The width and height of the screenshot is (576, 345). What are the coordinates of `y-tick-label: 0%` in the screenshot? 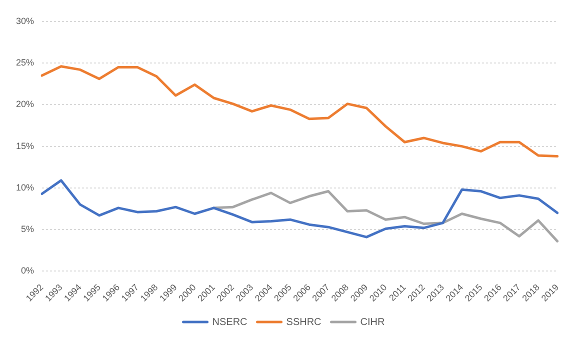 It's located at (27, 271).